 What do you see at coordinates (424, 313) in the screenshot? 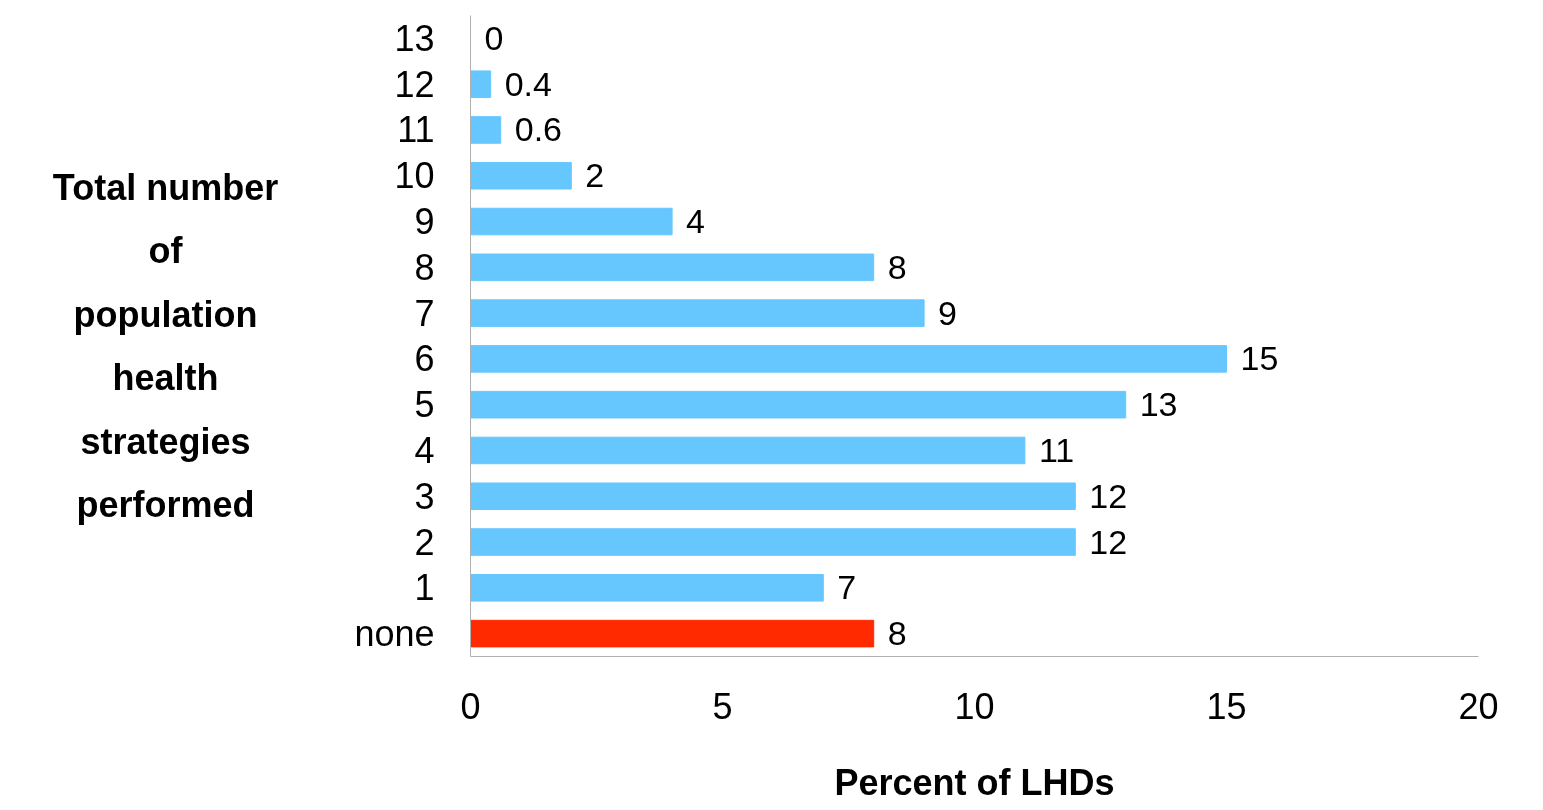
I see `y-tick-label: 7` at bounding box center [424, 313].